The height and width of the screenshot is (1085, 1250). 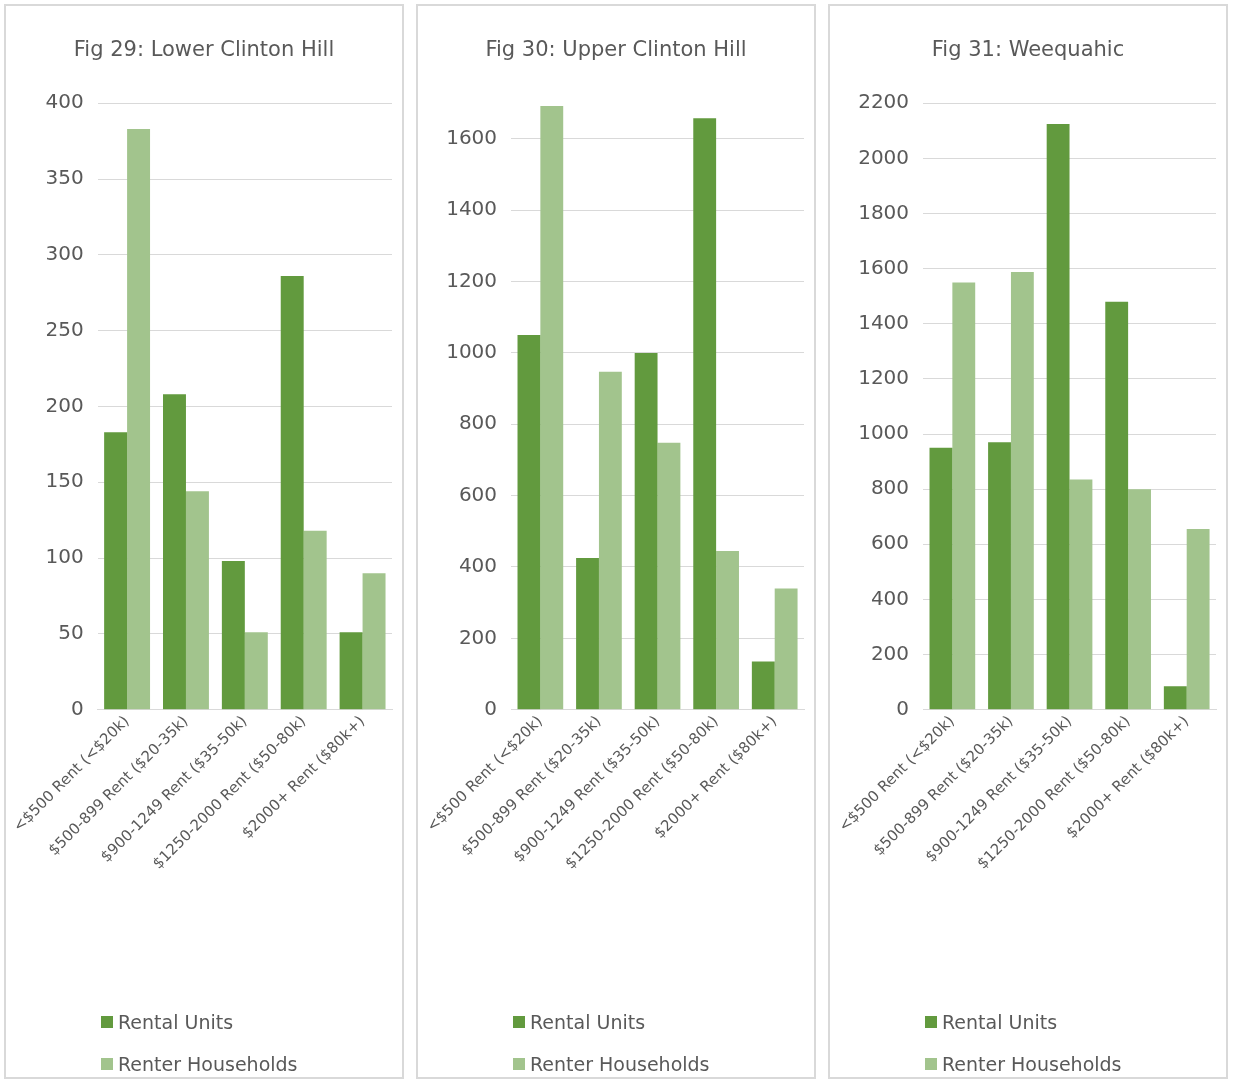 What do you see at coordinates (64, 253) in the screenshot?
I see `y-tick-label: 300` at bounding box center [64, 253].